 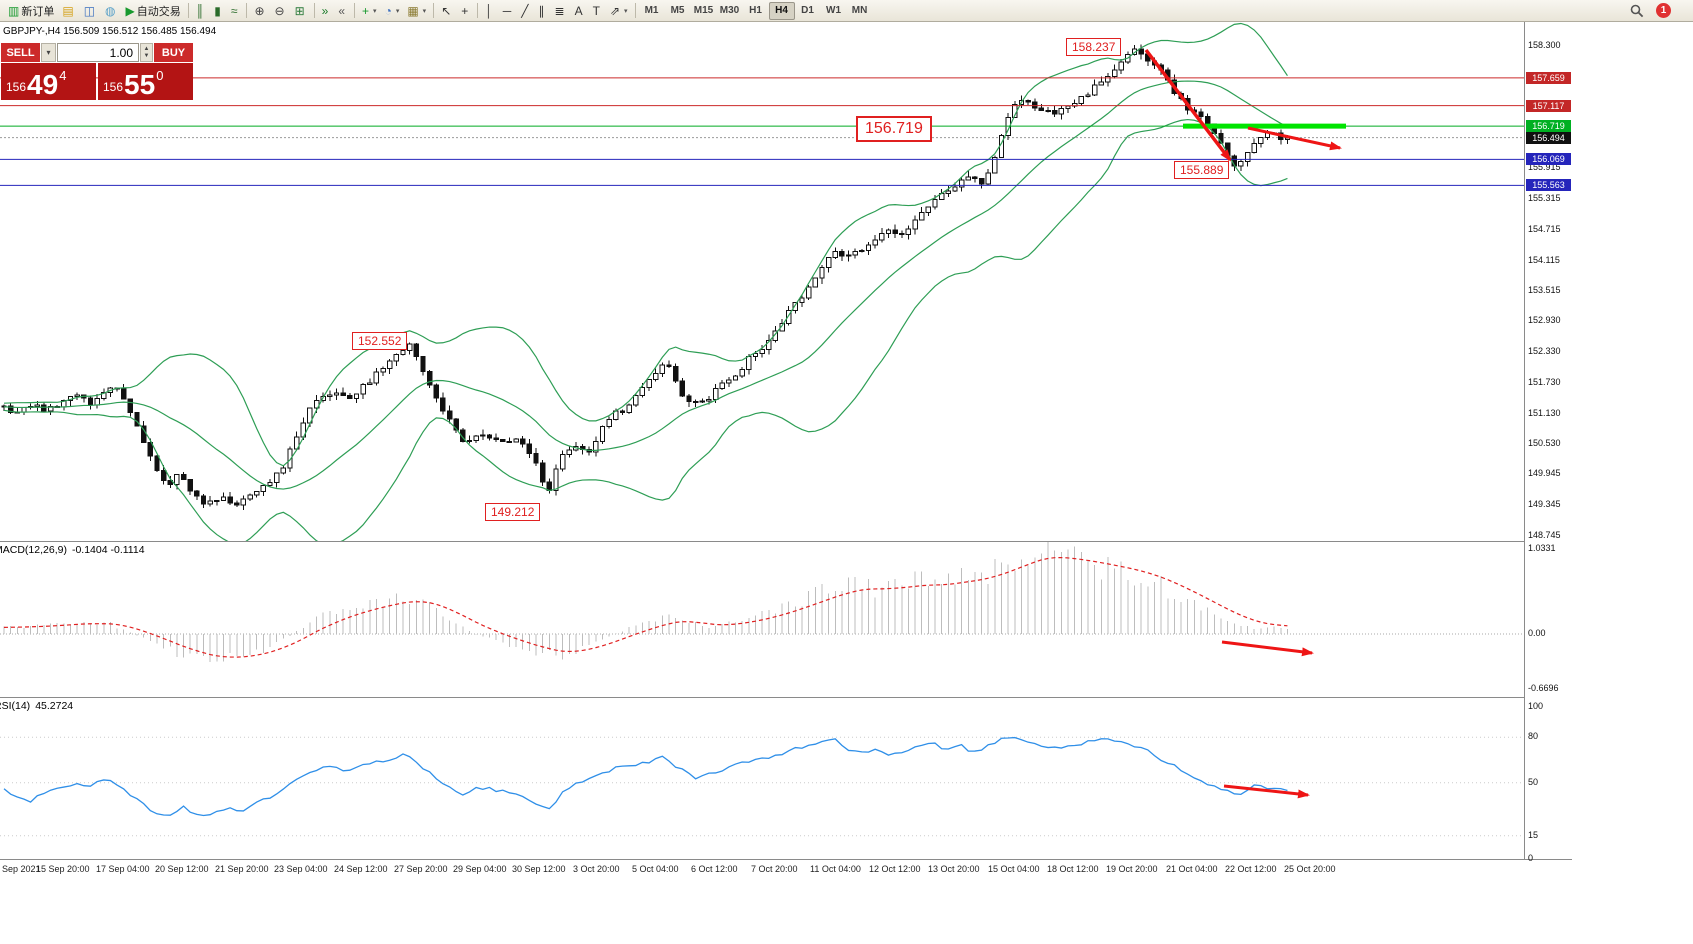 What do you see at coordinates (651, 10) in the screenshot?
I see `timeframe-m1: M1` at bounding box center [651, 10].